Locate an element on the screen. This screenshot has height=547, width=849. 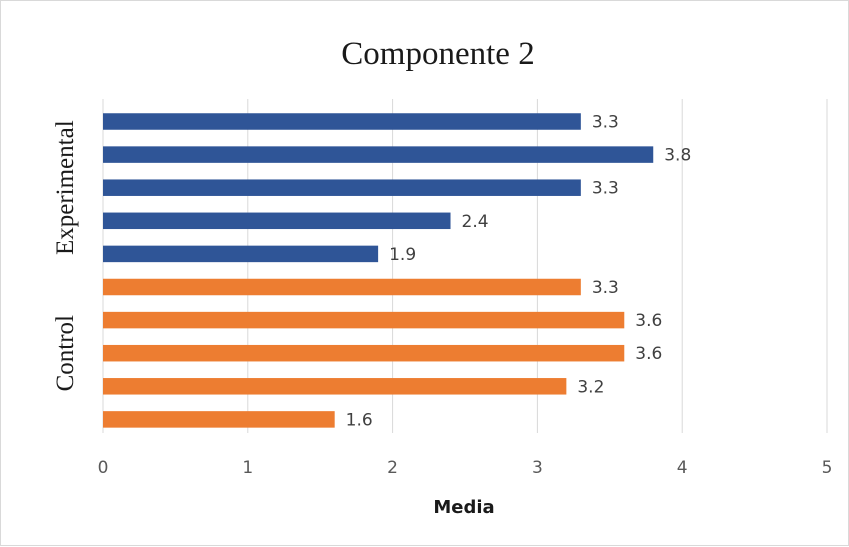
x-tick-label: 2 is located at coordinates (392, 468).